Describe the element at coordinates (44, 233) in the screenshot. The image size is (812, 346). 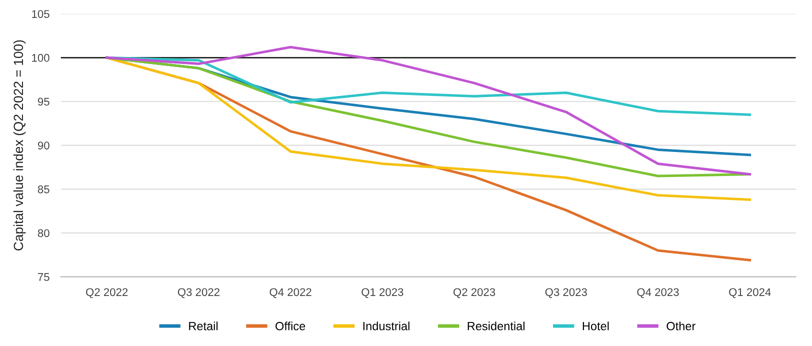
I see `y-tick-label: 80` at that location.